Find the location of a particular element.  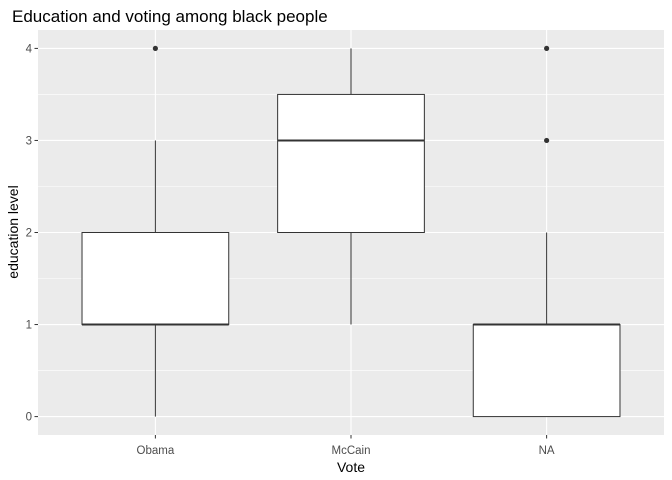

y-tick-label: 2 is located at coordinates (29, 234).